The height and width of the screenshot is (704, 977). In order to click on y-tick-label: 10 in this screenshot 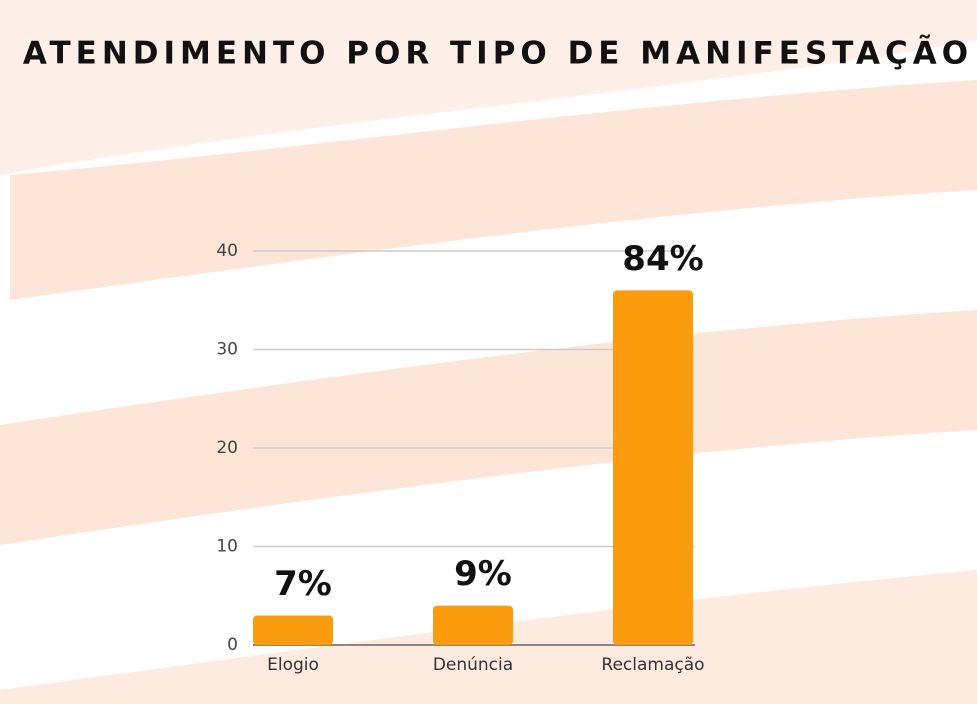, I will do `click(227, 547)`.